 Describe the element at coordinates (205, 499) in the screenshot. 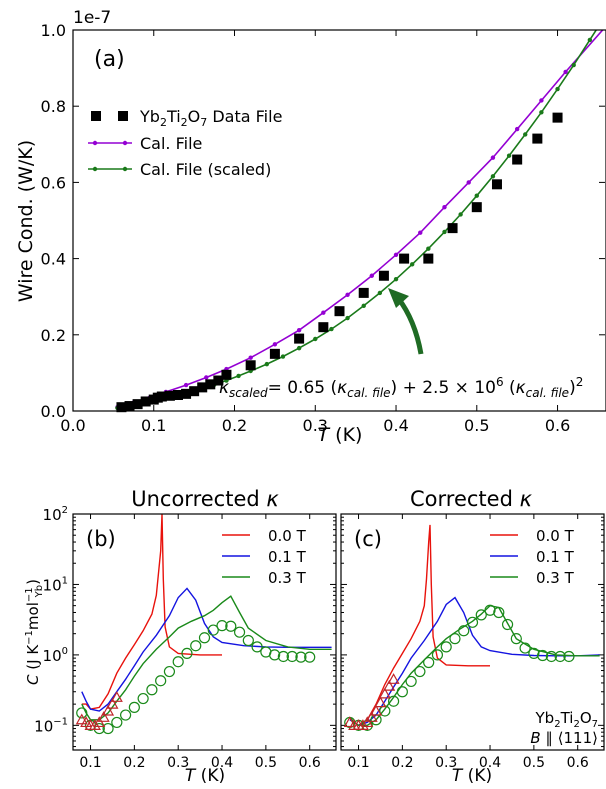

I see `panel-b-title: Uncorrected κ` at that location.